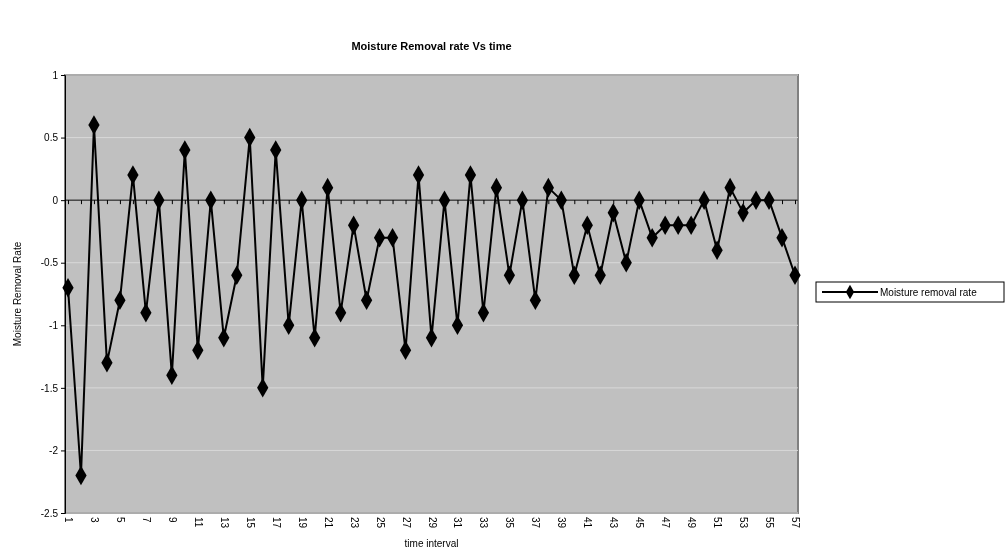  Describe the element at coordinates (929, 292) in the screenshot. I see `text: Moisture removal rate` at that location.